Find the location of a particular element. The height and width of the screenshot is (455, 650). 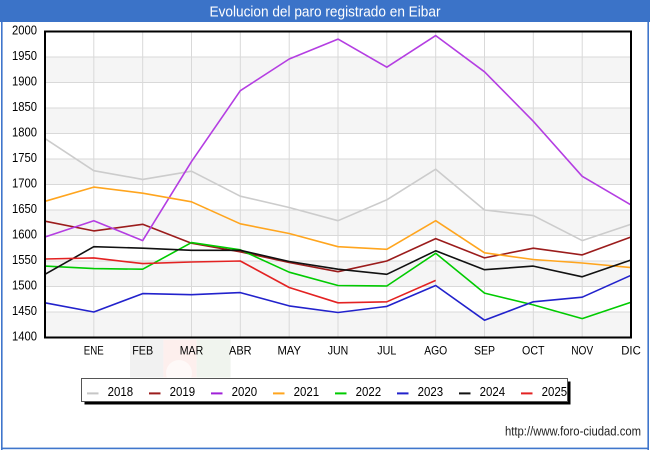

svg-text: FEB is located at coordinates (142, 351).